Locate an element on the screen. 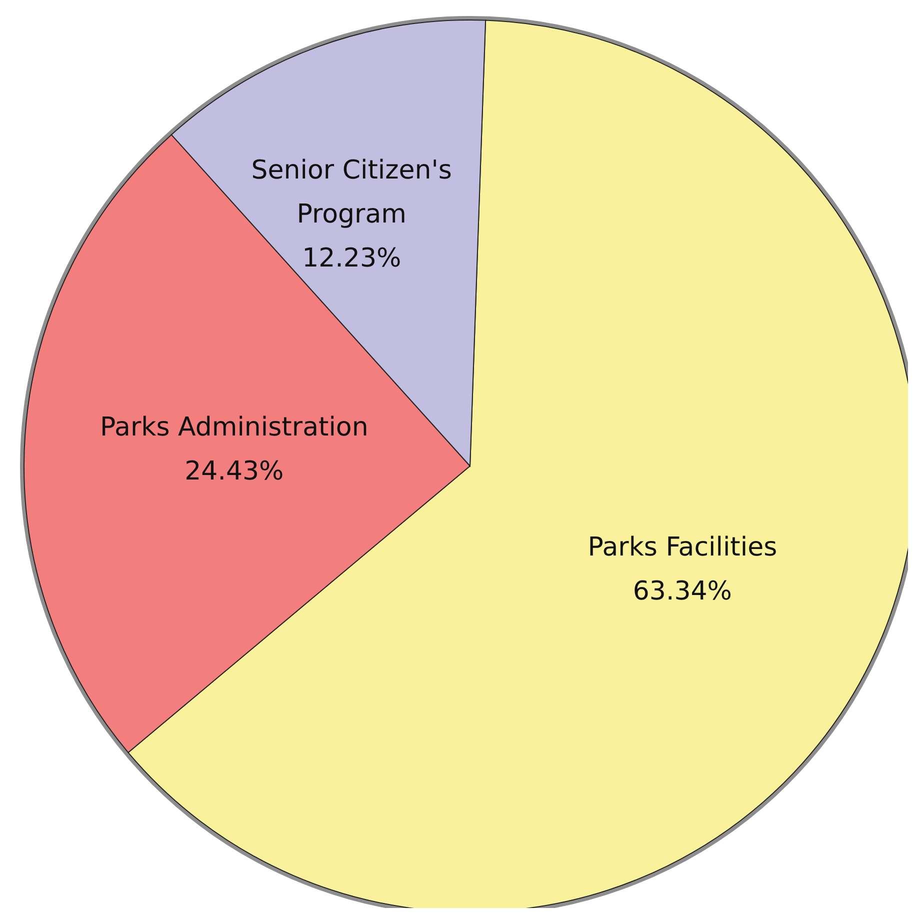 Image resolution: width=914 pixels, height=916 pixels. slice-label: Parks Facilities is located at coordinates (683, 547).